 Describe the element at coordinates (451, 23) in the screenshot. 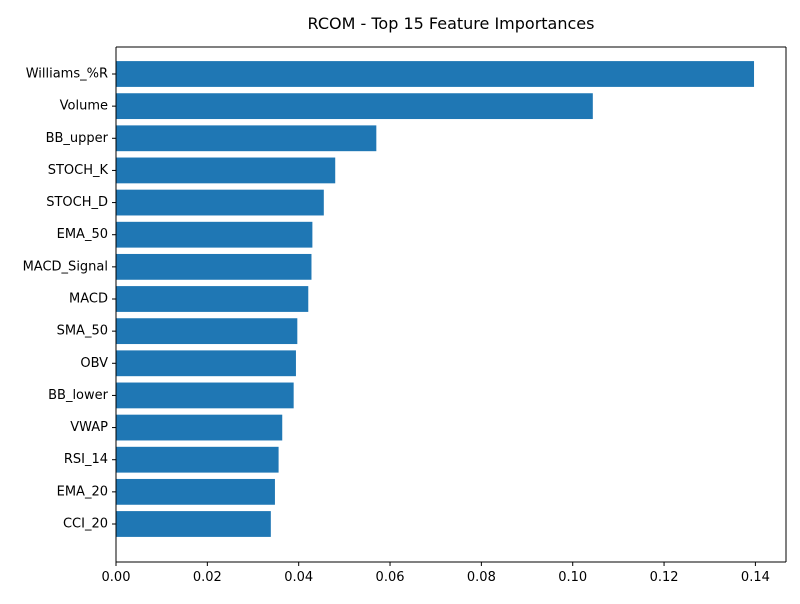

I see `chart-title: RCOM - Top 15 Feature Importances` at that location.